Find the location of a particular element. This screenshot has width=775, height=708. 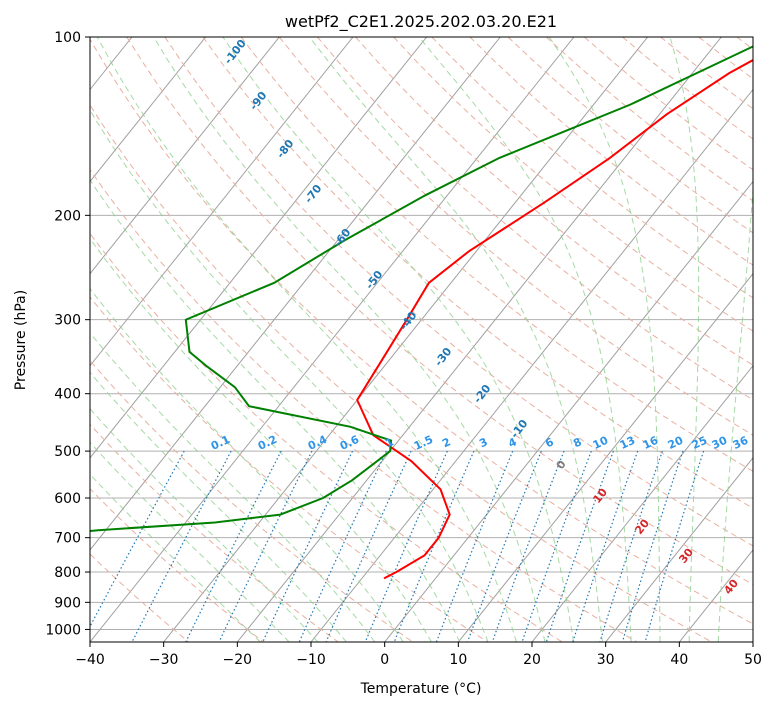

y-tick-label: 1000 is located at coordinates (63, 630).